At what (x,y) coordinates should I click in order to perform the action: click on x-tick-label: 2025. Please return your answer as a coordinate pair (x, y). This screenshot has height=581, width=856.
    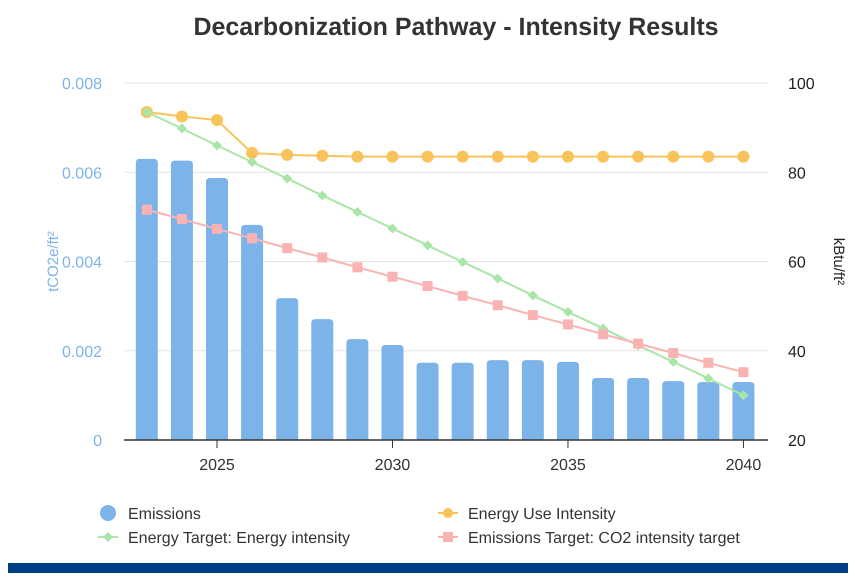
    Looking at the image, I should click on (217, 465).